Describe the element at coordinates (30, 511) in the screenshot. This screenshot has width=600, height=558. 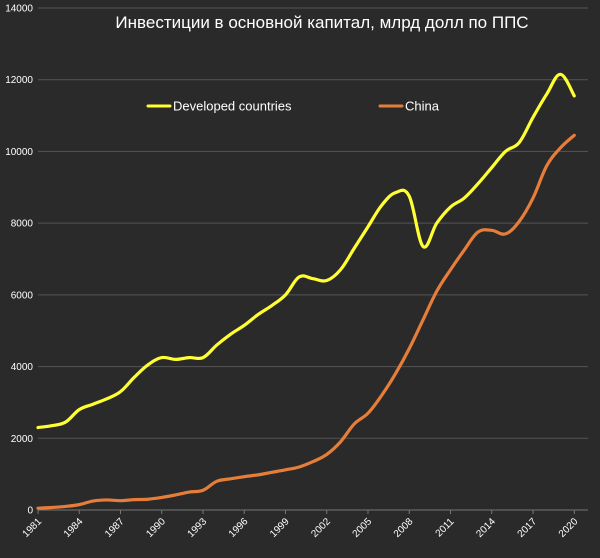
I see `y-tick-label: 0` at that location.